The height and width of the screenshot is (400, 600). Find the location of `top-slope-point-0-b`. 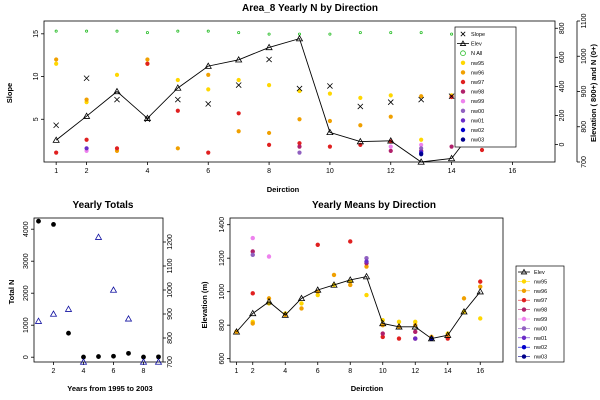

top-slope-point-0-b is located at coordinates (56, 125).